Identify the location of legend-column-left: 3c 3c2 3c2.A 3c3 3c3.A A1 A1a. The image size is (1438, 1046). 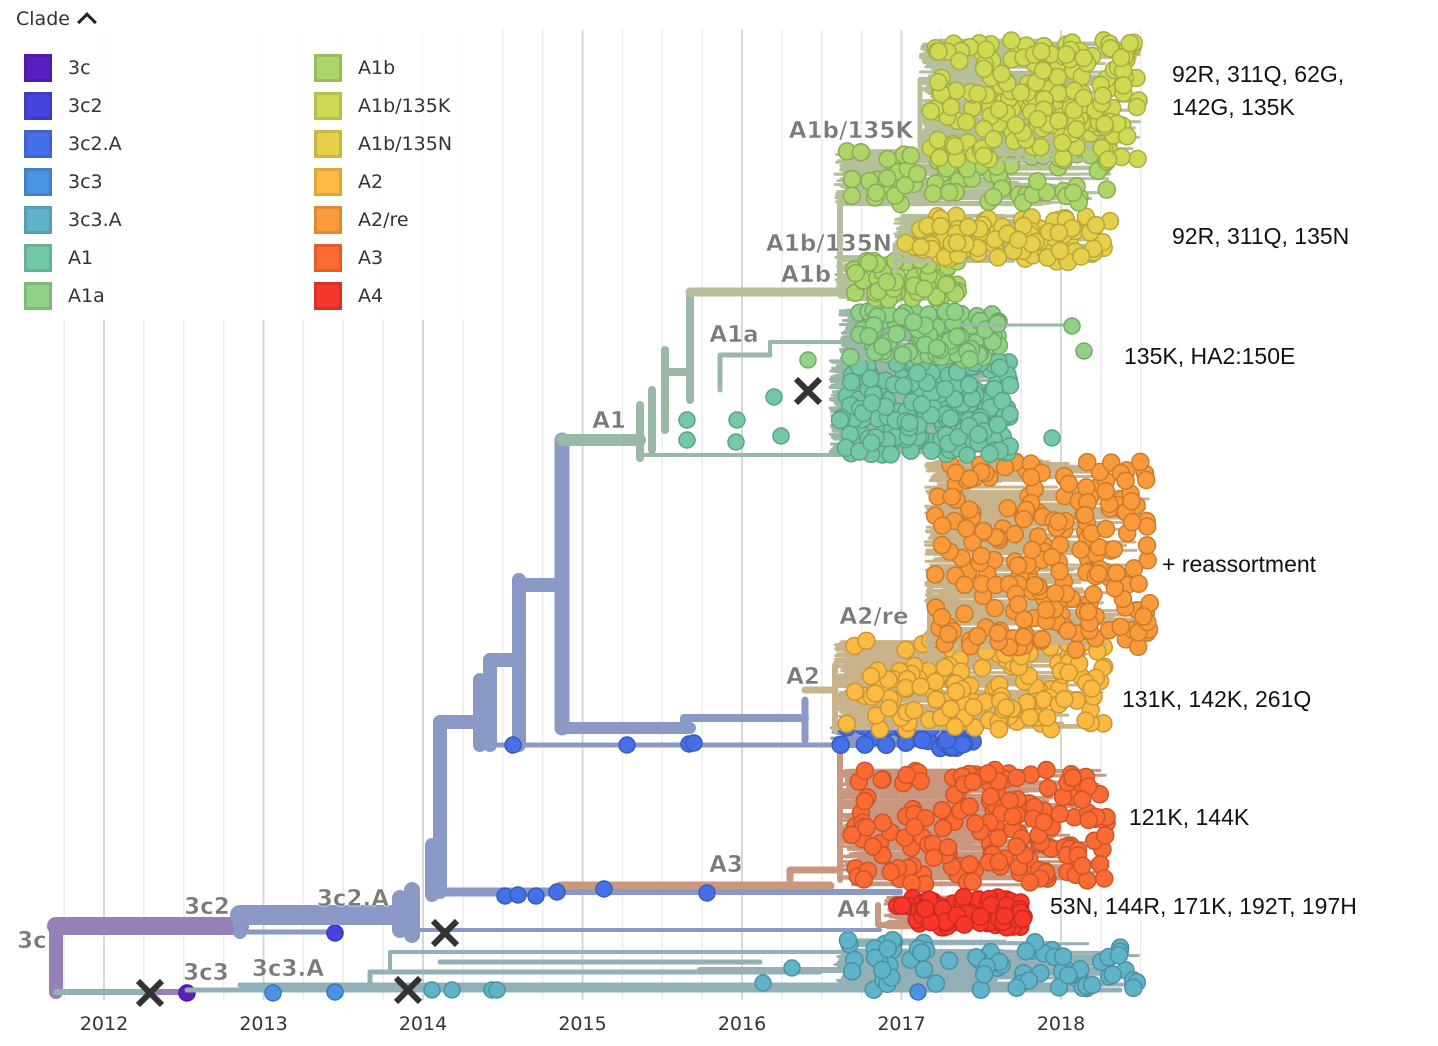
(73, 182).